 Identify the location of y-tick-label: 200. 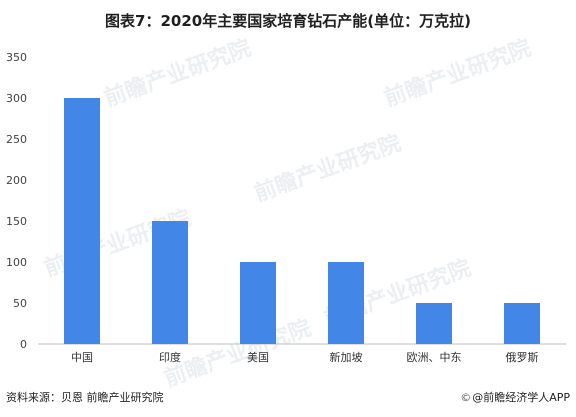
(16, 180).